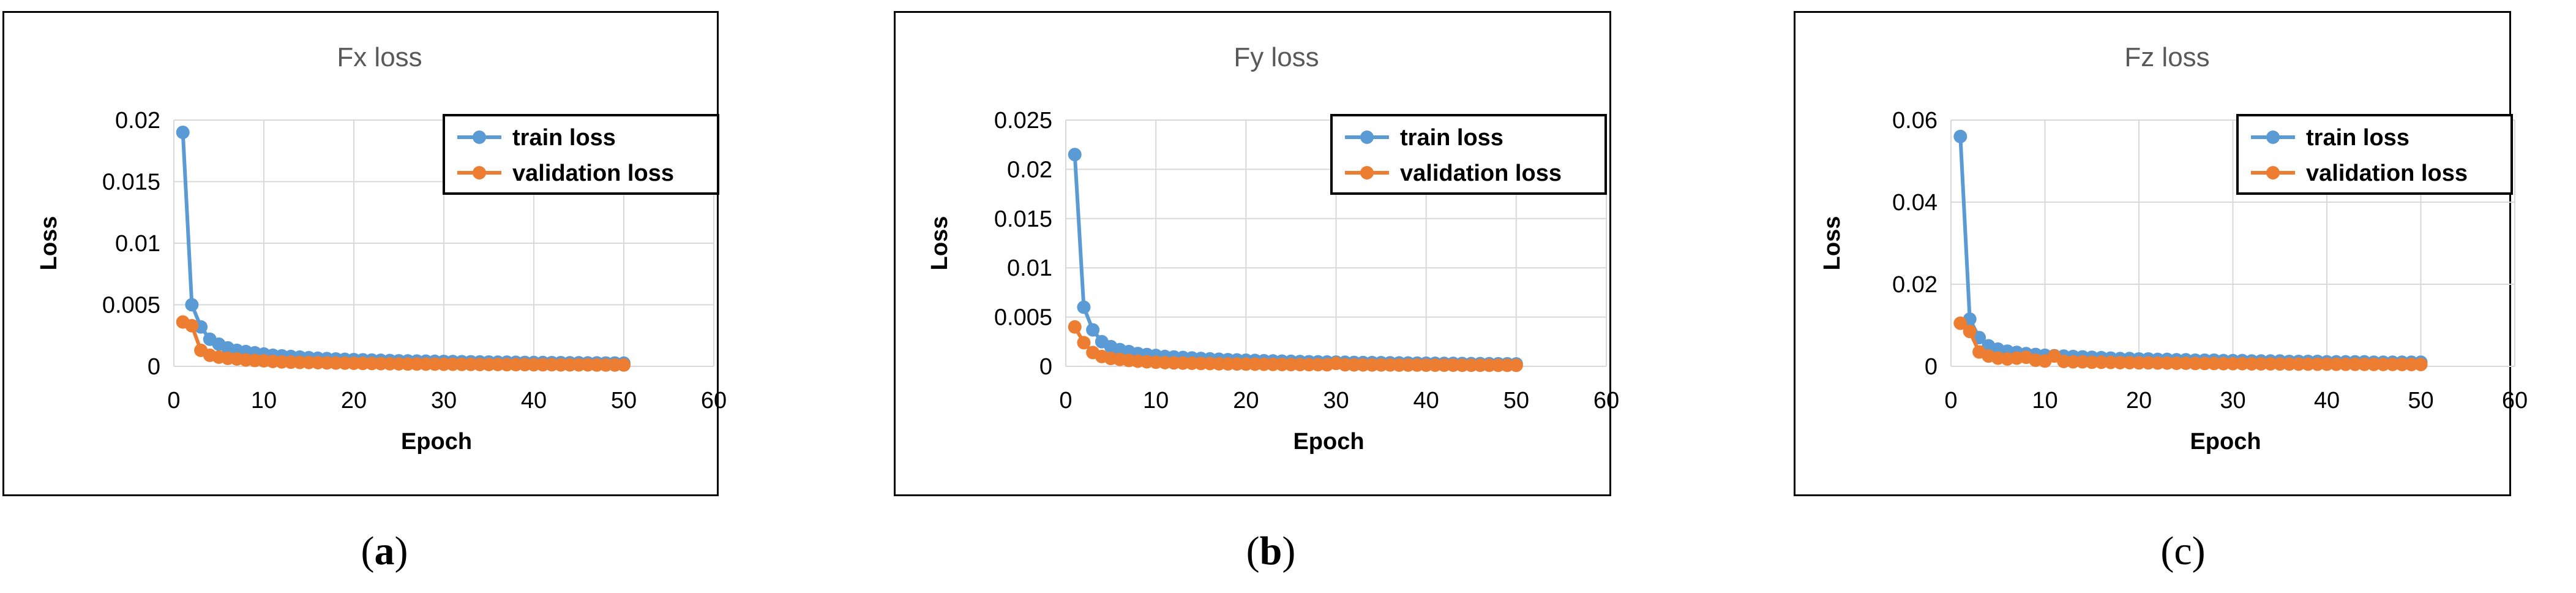  I want to click on fz-chart-title: Fz loss, so click(2166, 57).